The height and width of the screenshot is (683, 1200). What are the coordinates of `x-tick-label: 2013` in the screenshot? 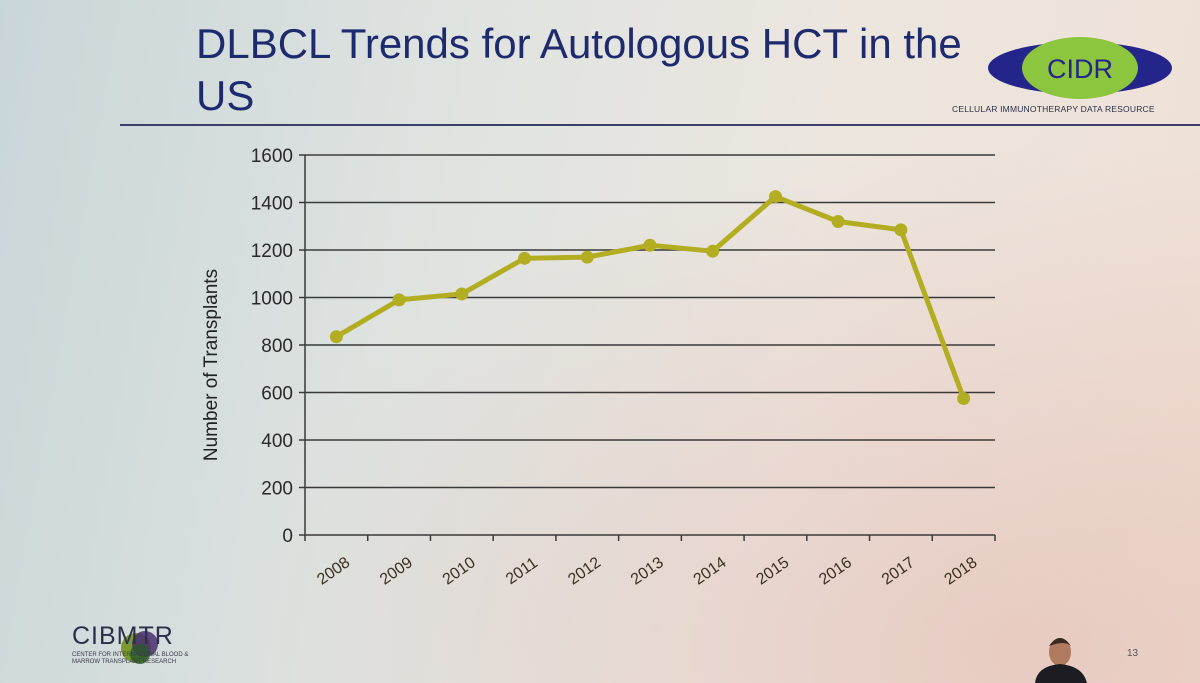 It's located at (647, 571).